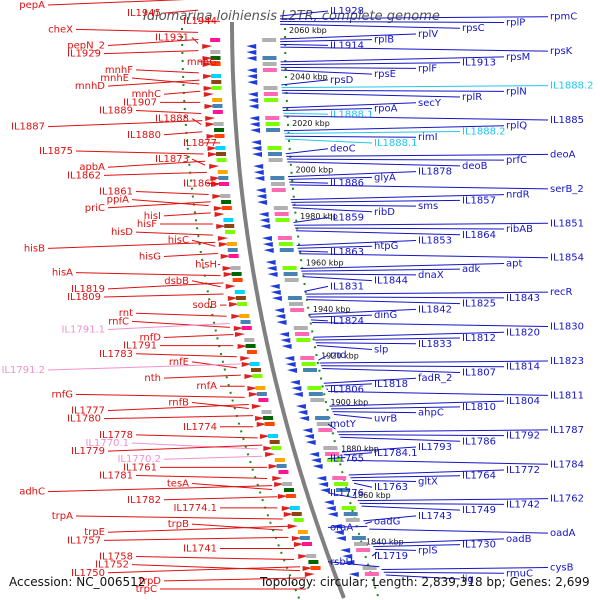 This screenshot has height=600, width=600. Describe the element at coordinates (147, 224) in the screenshot. I see `left-gene-label: hisF` at that location.